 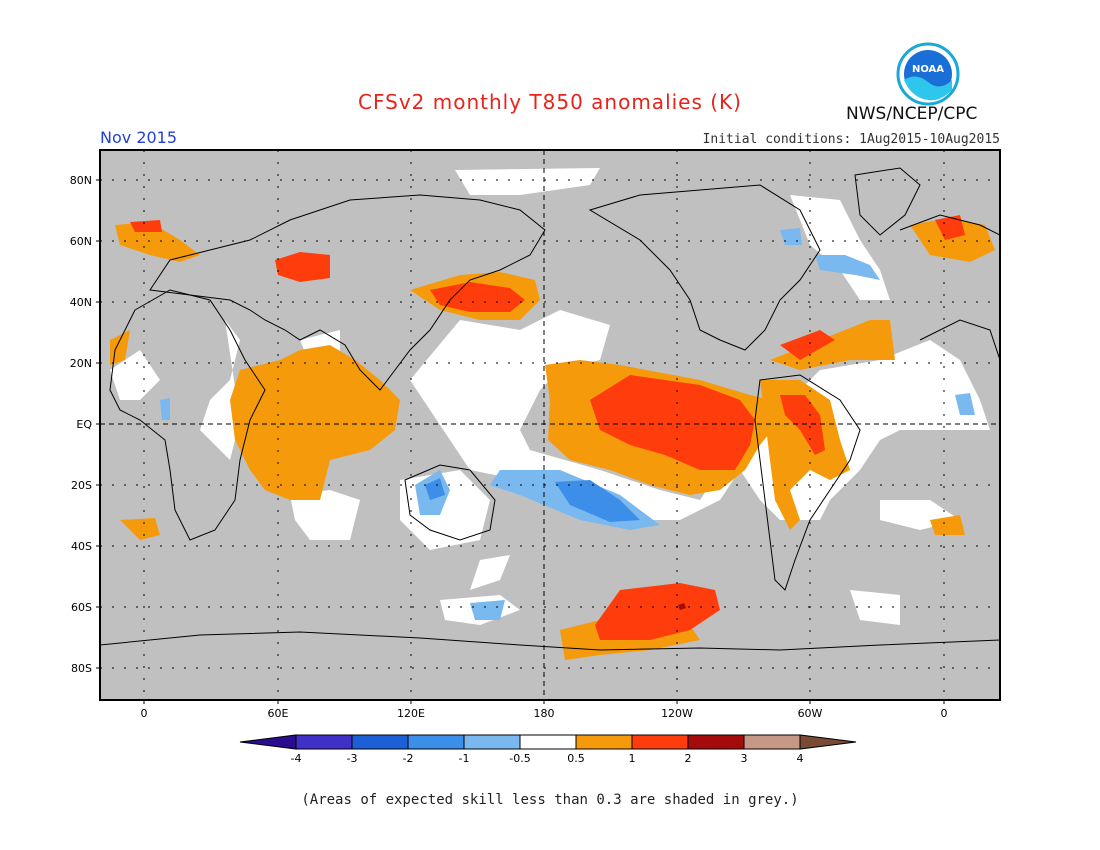 I want to click on lon-label: 120W, so click(x=677, y=713).